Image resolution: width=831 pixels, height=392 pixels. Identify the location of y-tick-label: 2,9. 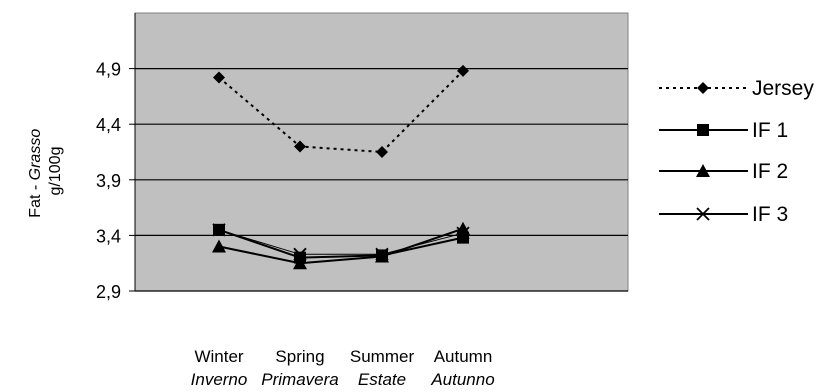
(108, 292).